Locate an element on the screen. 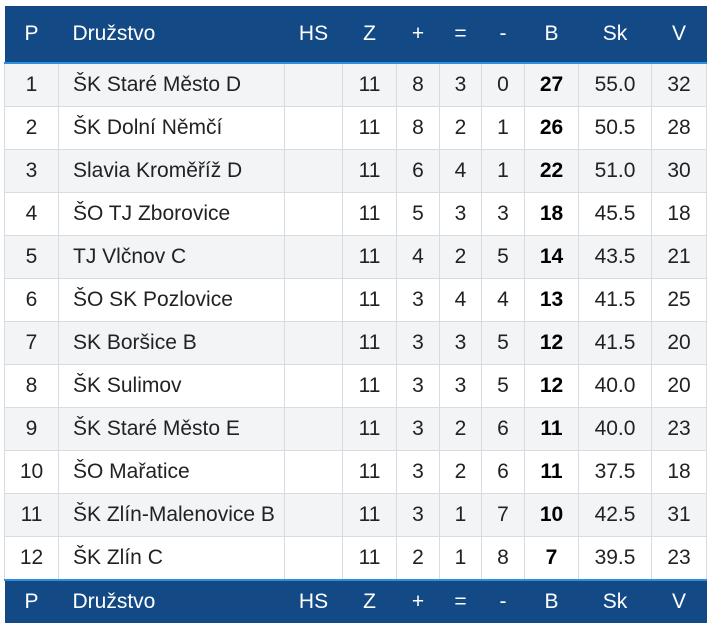  table-row: 6 ŠO SK Pozlovice 11 3 4 4 13 41.5 25 is located at coordinates (355, 300).